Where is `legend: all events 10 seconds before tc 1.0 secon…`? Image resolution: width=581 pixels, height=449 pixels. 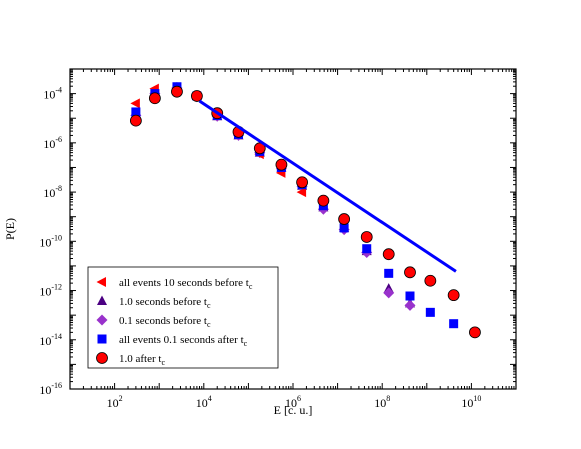
legend: all events 10 seconds before tc 1.0 secon… is located at coordinates (183, 317).